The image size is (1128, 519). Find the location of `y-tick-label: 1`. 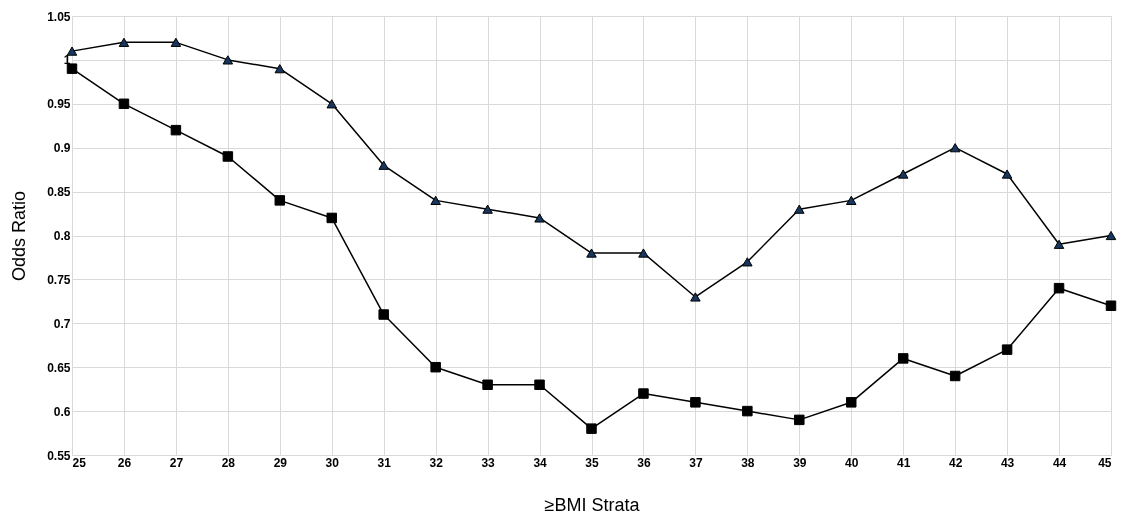

y-tick-label: 1 is located at coordinates (67, 60).